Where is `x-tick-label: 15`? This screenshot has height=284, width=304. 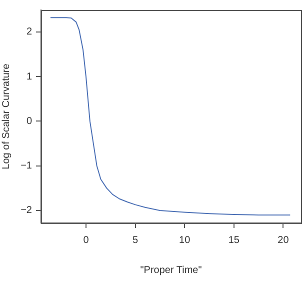 x-tick-label: 15 is located at coordinates (234, 240).